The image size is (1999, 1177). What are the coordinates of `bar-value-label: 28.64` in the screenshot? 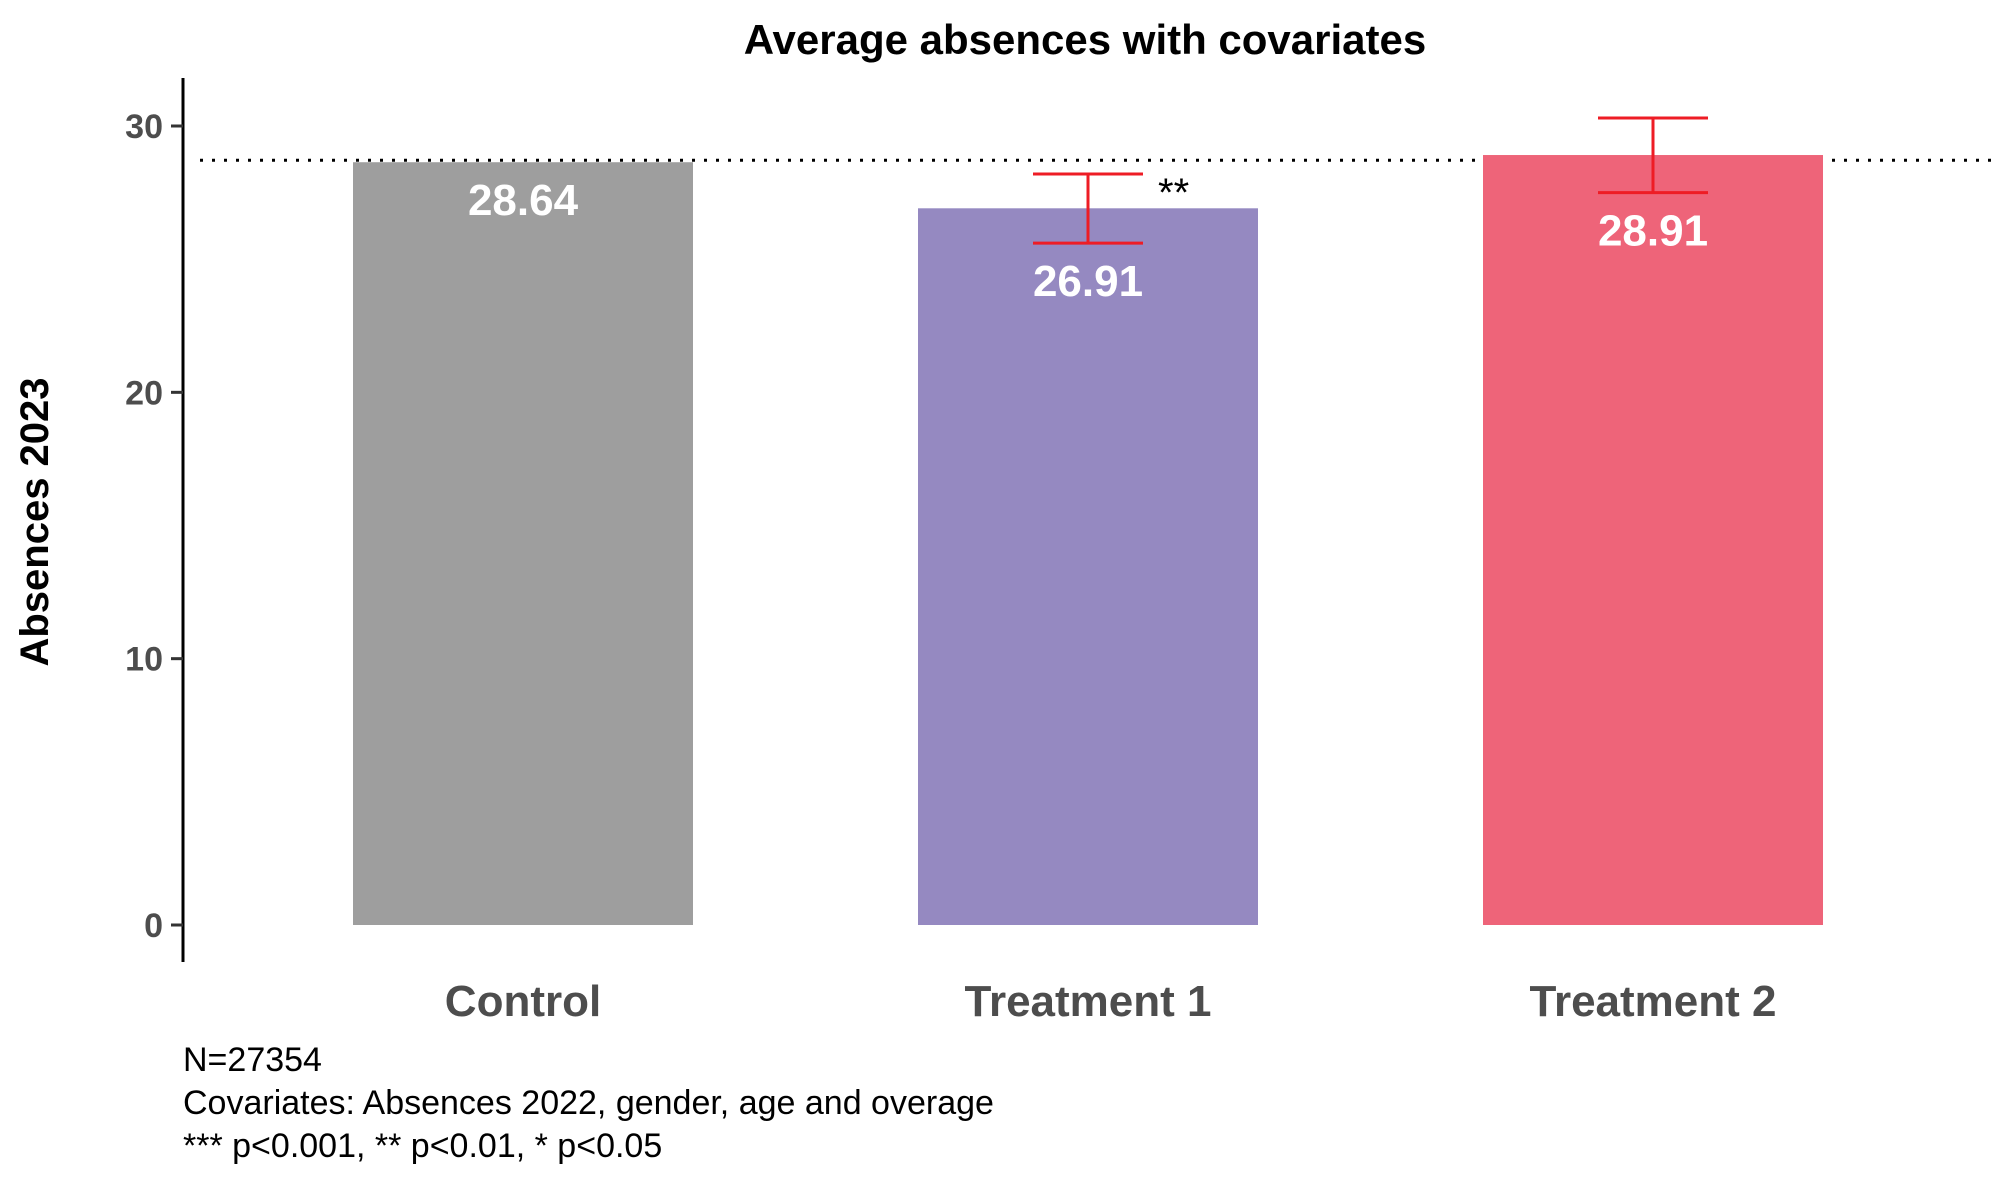 It's located at (523, 200).